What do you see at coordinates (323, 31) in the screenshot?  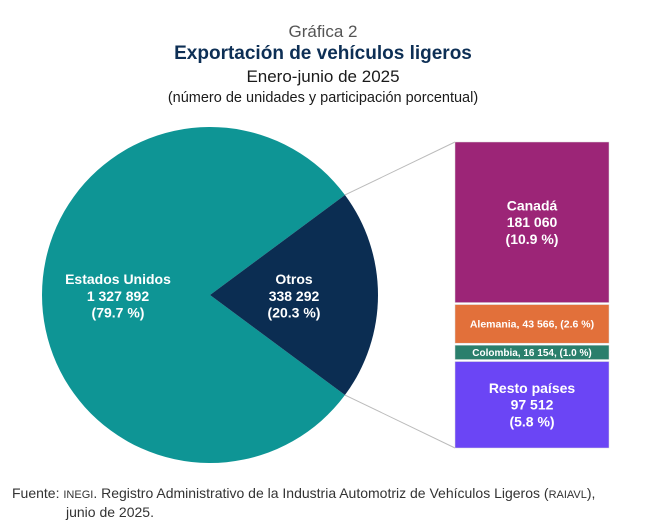 I see `chart-label: Gráfica 2` at bounding box center [323, 31].